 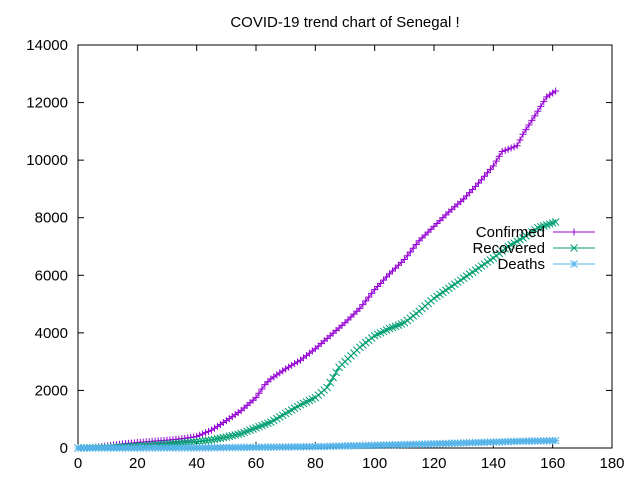 What do you see at coordinates (574, 232) in the screenshot?
I see `legend-marker-confirmed` at bounding box center [574, 232].